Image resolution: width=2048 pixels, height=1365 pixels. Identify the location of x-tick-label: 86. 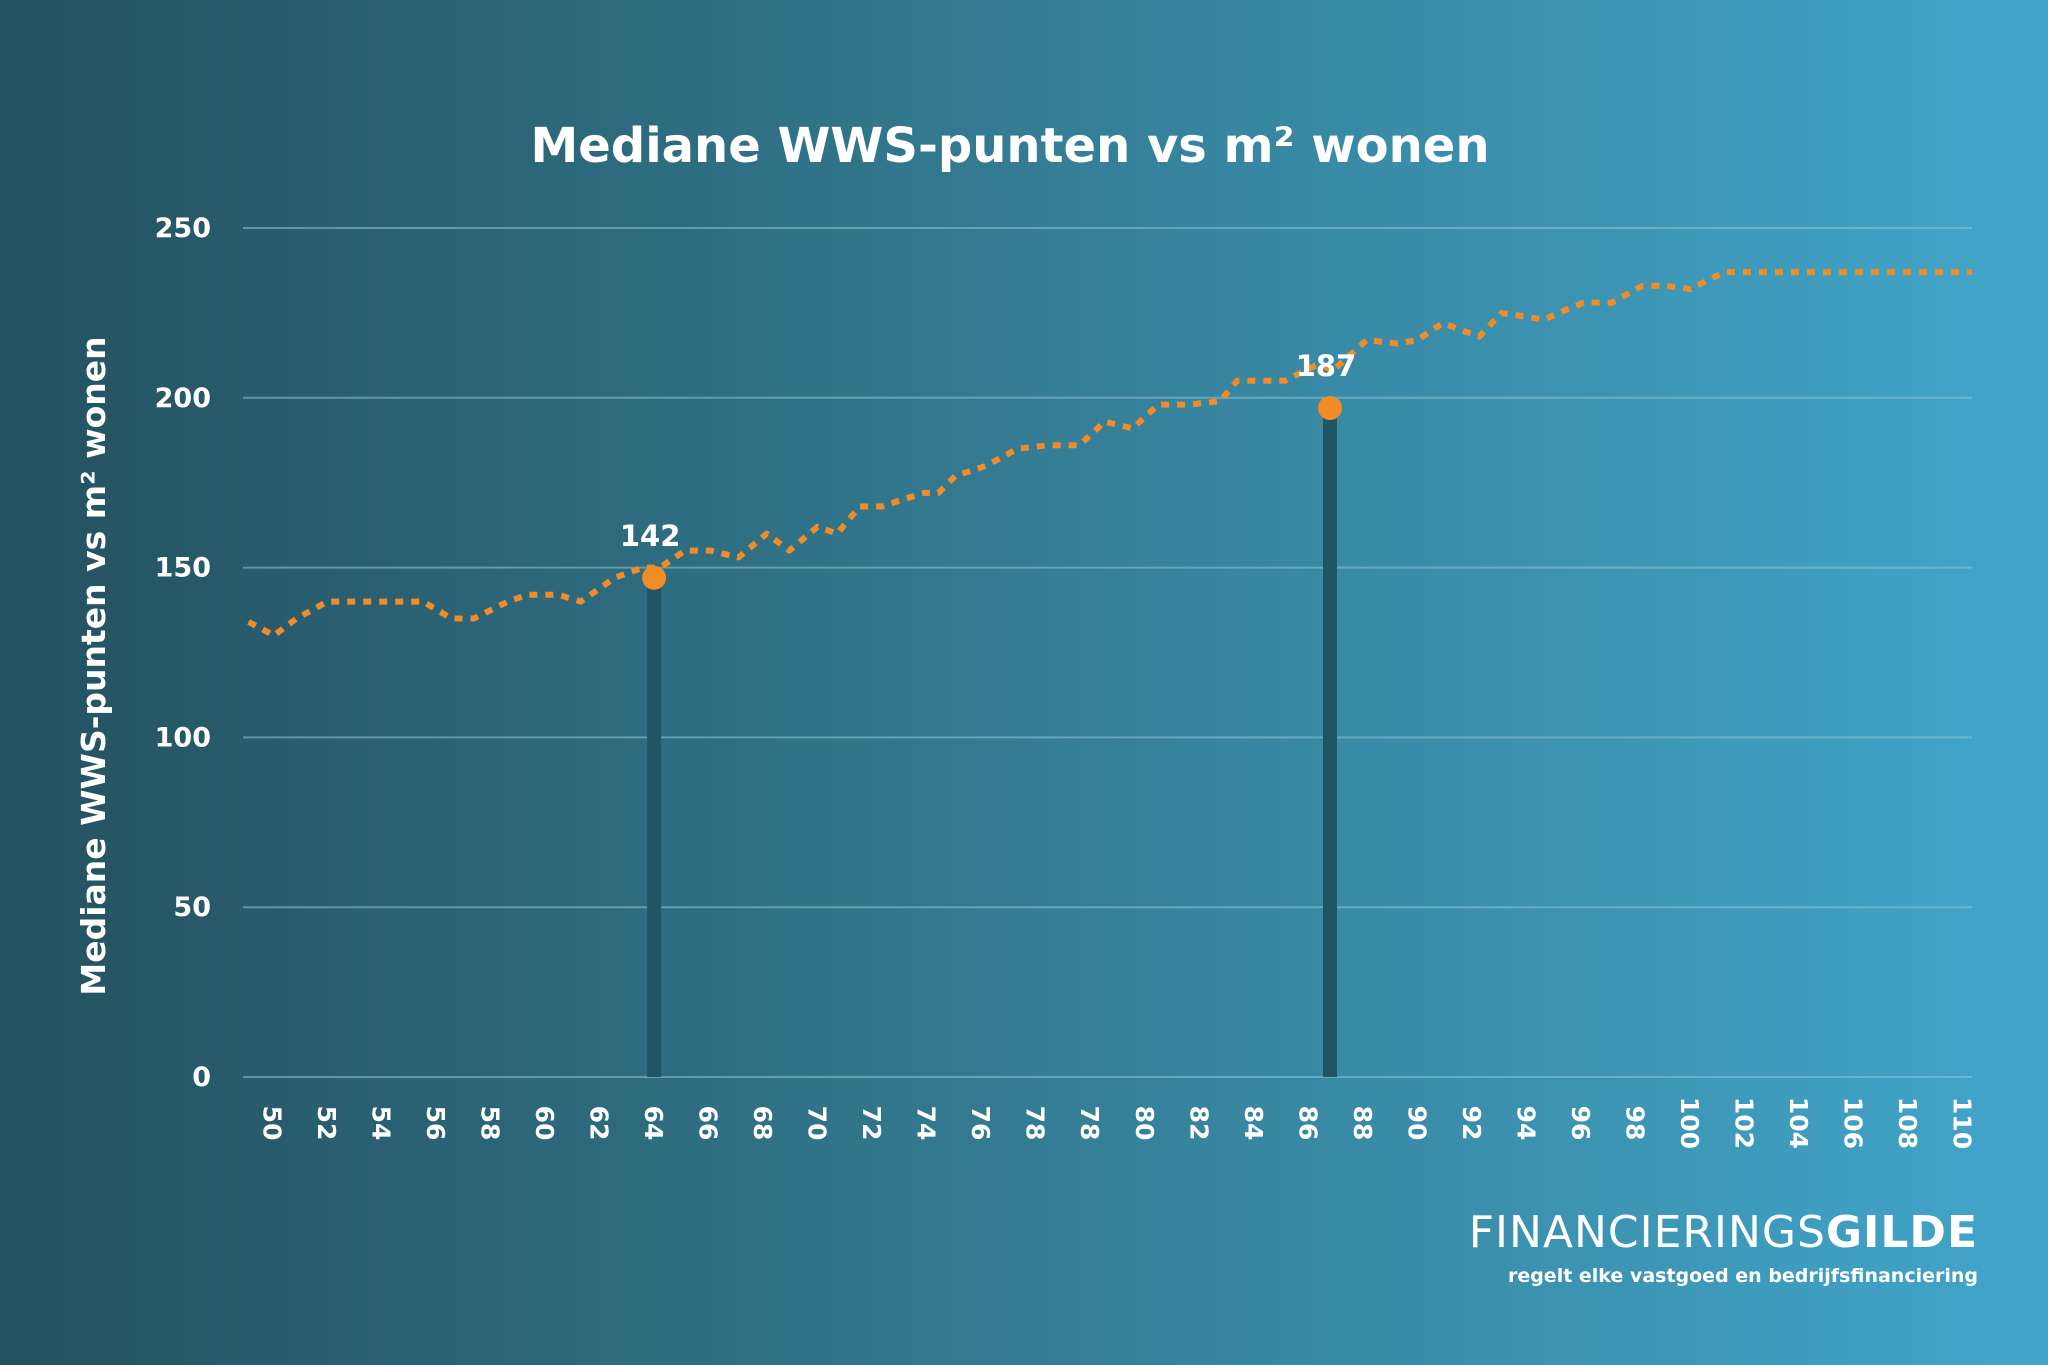
(1307, 1123).